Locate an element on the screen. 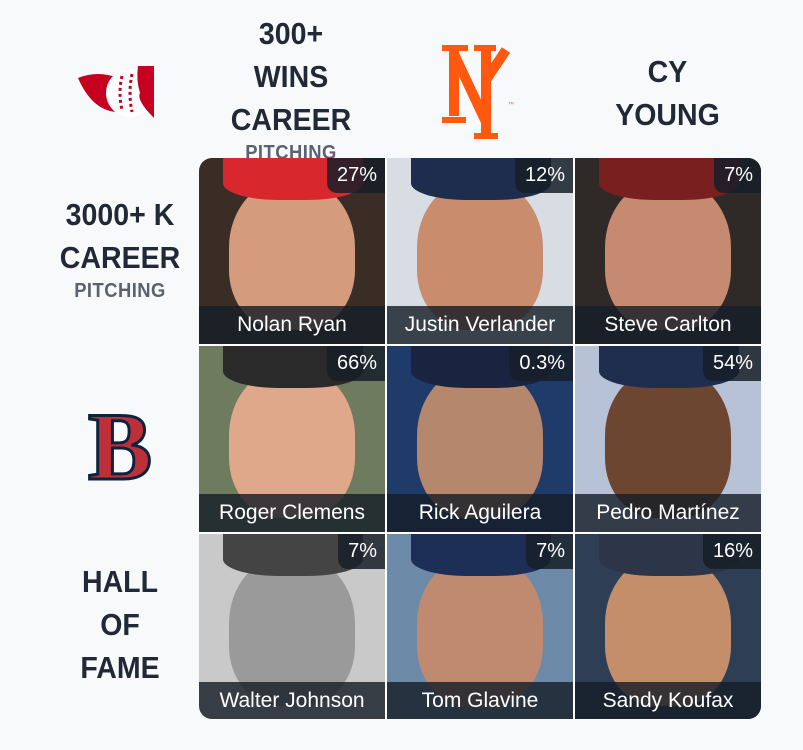 The height and width of the screenshot is (750, 803). red-sox-logo-icon: B is located at coordinates (120, 447).